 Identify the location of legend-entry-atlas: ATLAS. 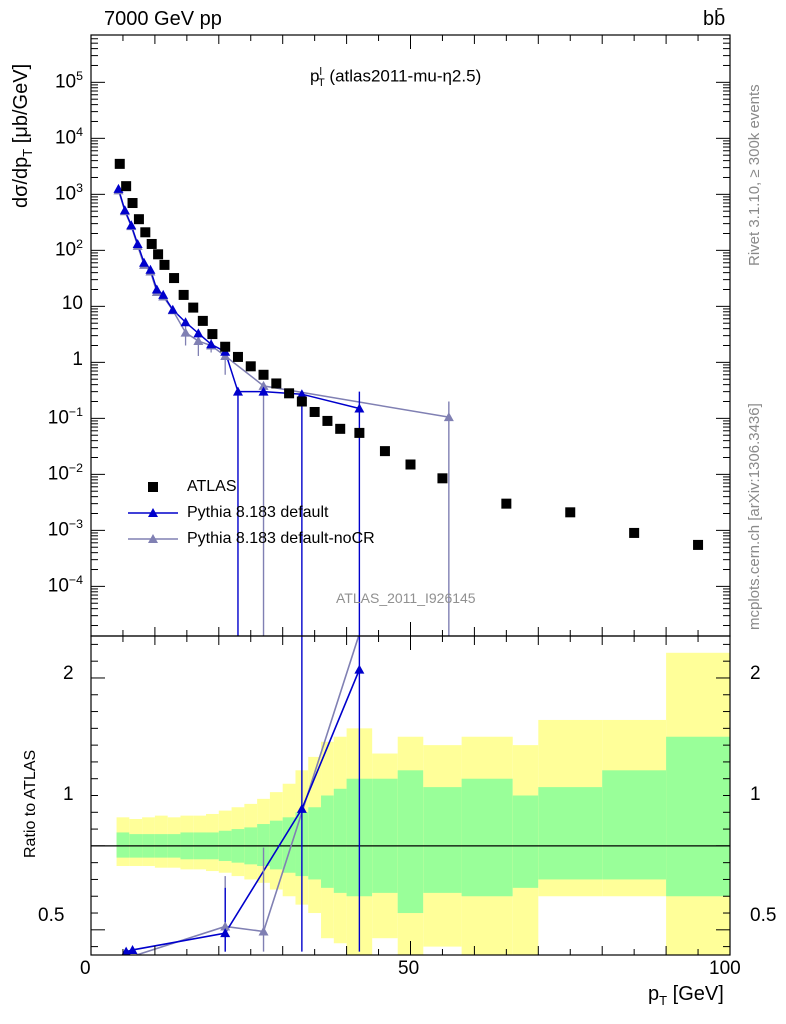
(212, 486).